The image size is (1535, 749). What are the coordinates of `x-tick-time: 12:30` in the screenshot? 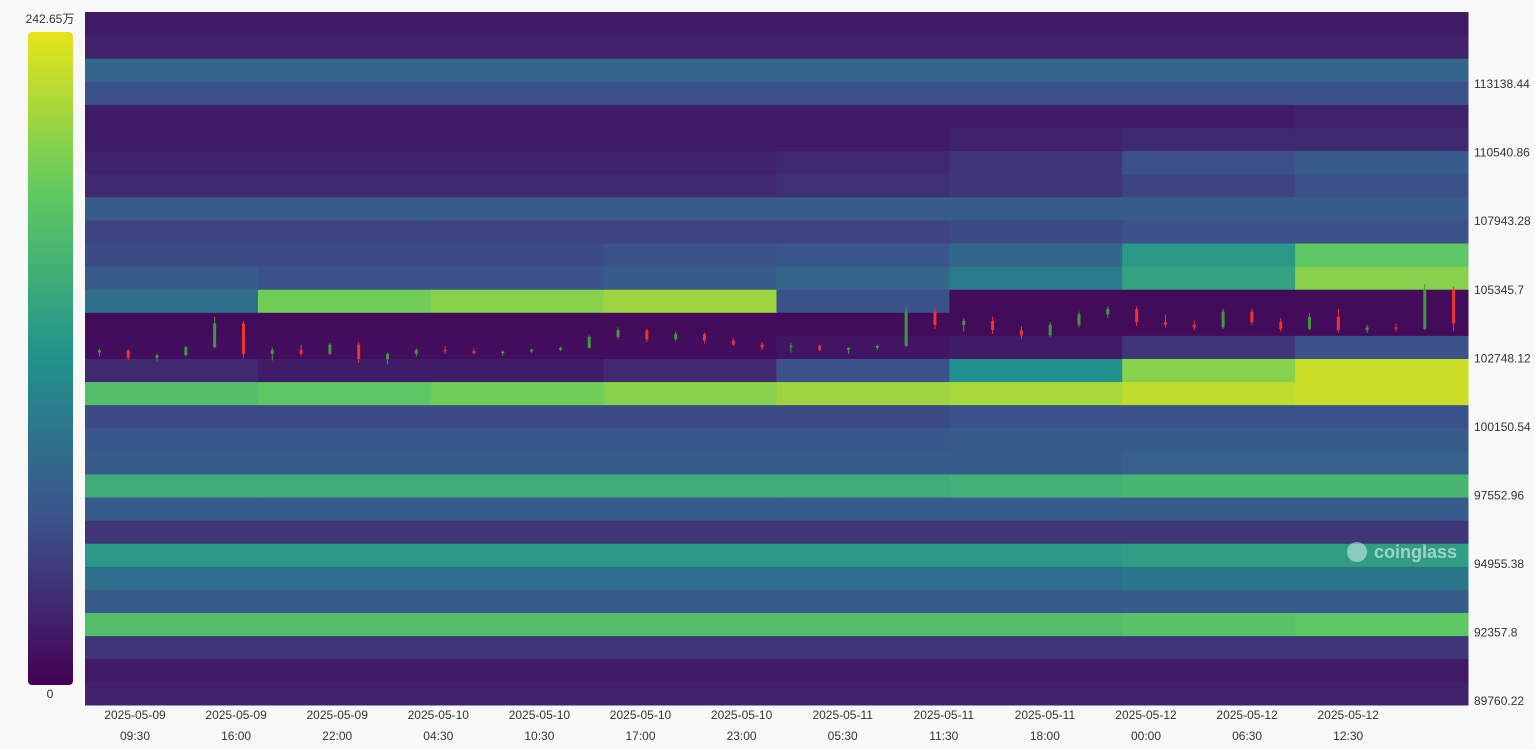 It's located at (1348, 736).